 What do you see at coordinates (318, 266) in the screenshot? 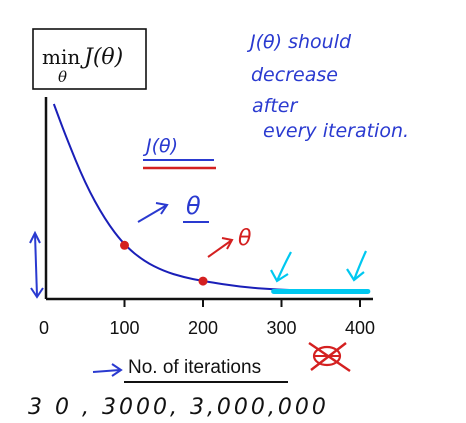
I see `flat-region-arrows` at bounding box center [318, 266].